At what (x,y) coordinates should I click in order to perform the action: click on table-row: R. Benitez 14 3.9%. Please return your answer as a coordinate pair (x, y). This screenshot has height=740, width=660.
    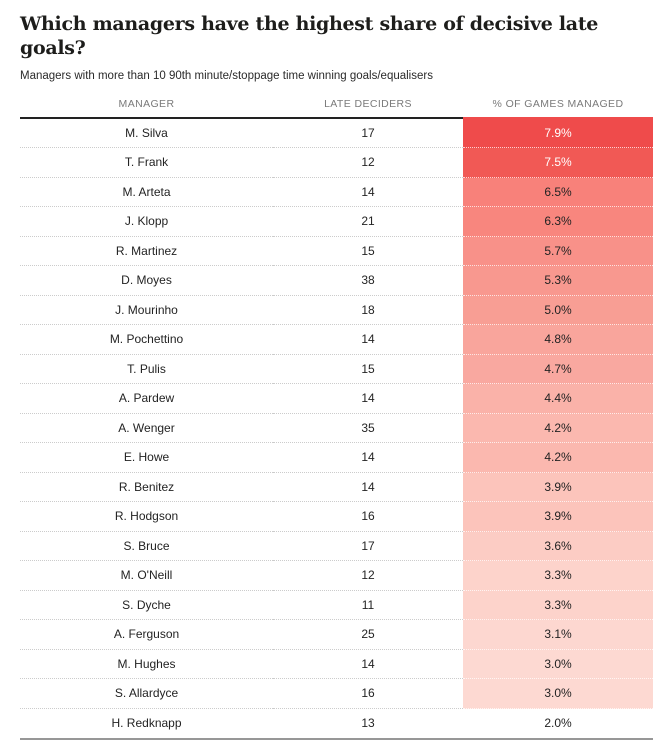
    Looking at the image, I should click on (336, 488).